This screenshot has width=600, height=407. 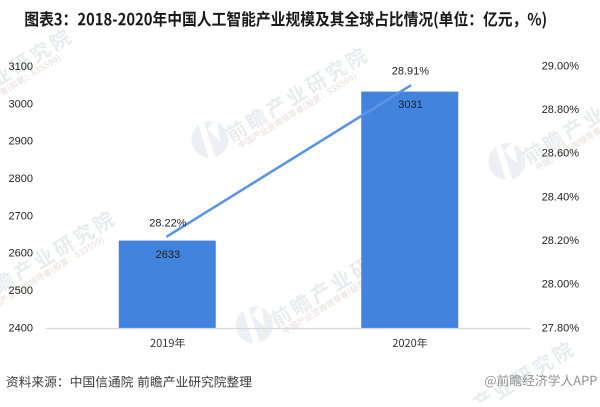 I want to click on svg-text: 28.20%, so click(x=561, y=241).